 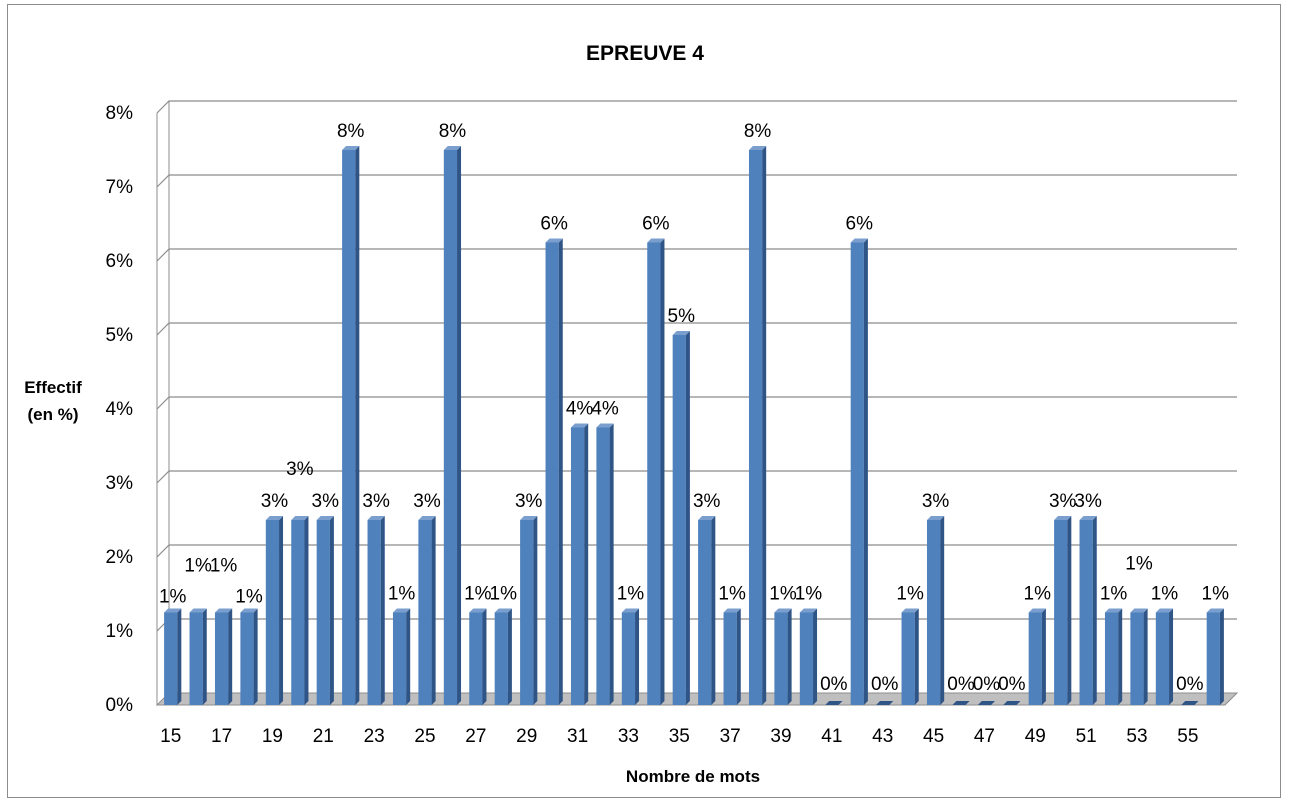 What do you see at coordinates (693, 776) in the screenshot?
I see `x-axis-title: Nombre de mots` at bounding box center [693, 776].